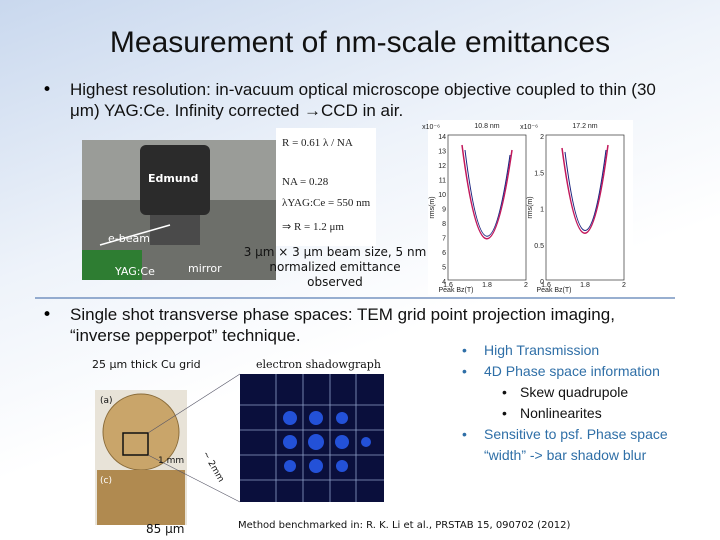 The height and width of the screenshot is (540, 720). I want to click on plot-text: 12, so click(442, 166).